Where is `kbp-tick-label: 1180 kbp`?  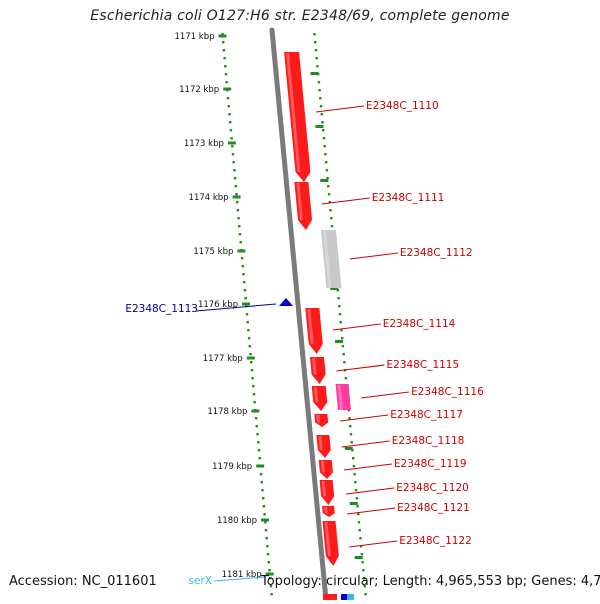
kbp-tick-label: 1180 kbp is located at coordinates (237, 521).